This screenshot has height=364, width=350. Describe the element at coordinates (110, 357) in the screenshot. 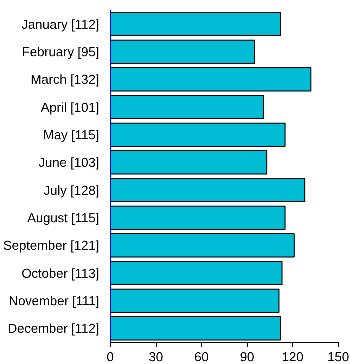

I see `x-tick-label: 0` at that location.